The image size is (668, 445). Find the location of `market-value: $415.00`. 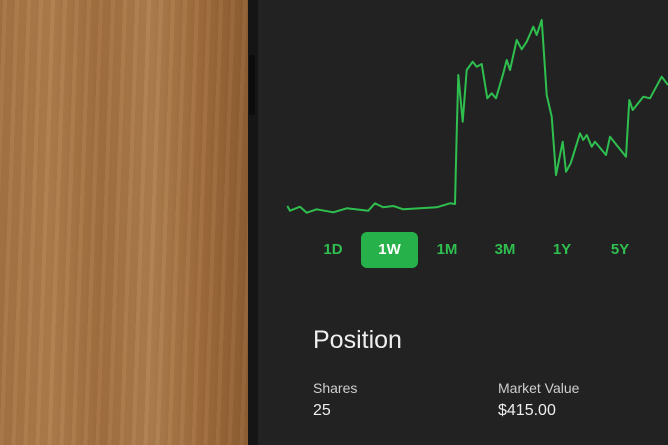

market-value: $415.00 is located at coordinates (527, 410).